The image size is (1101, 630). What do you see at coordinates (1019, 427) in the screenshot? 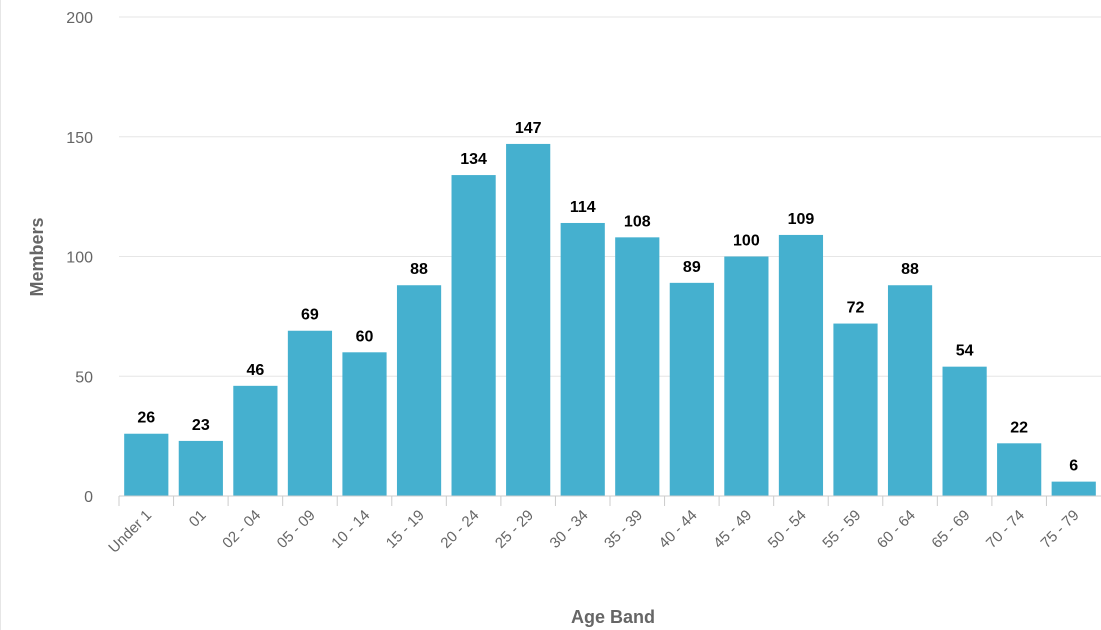
I see `data-label: 22` at bounding box center [1019, 427].